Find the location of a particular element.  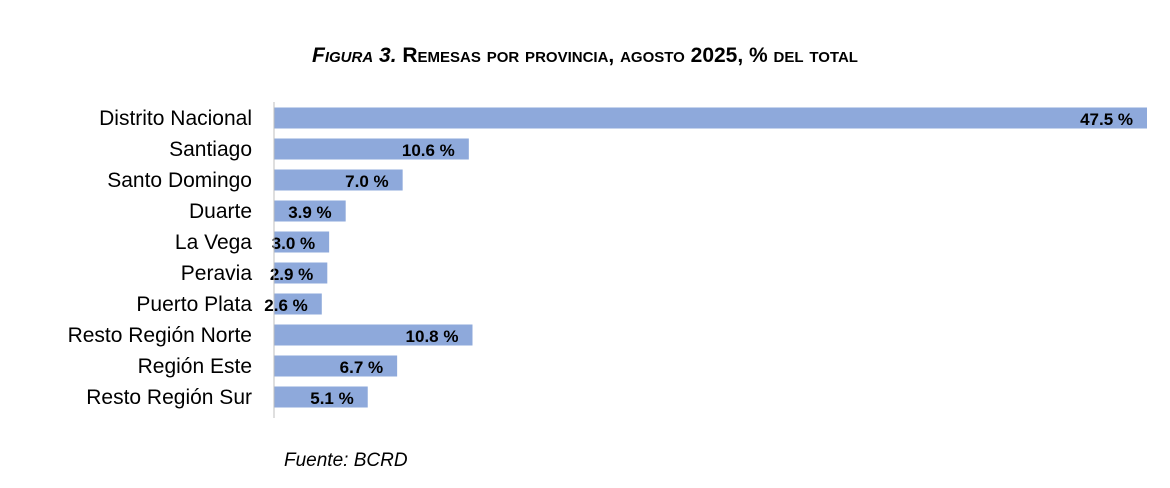

data-label: 47.5 % is located at coordinates (1106, 119).